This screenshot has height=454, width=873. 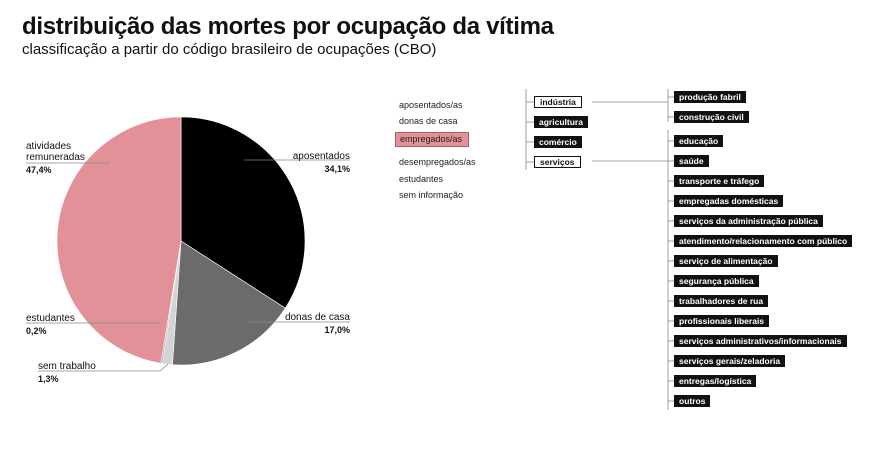 I want to click on pie-label-text: estudantes, so click(x=50, y=318).